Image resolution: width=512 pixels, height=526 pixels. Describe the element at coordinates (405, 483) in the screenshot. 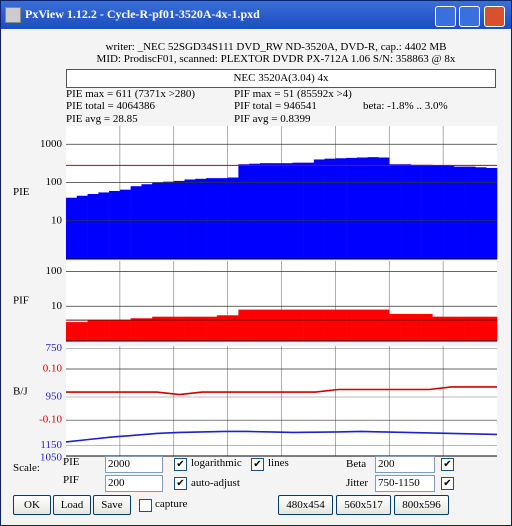

I see `jitter-scale-input: 750-1150` at that location.